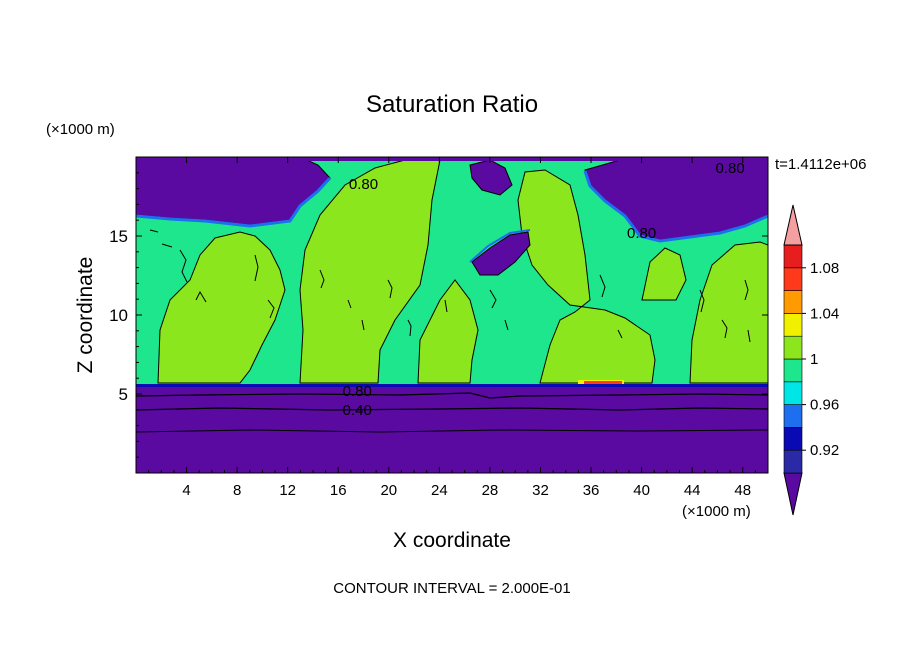 The height and width of the screenshot is (654, 904). Describe the element at coordinates (452, 104) in the screenshot. I see `chart-title: Saturation Ratio` at that location.